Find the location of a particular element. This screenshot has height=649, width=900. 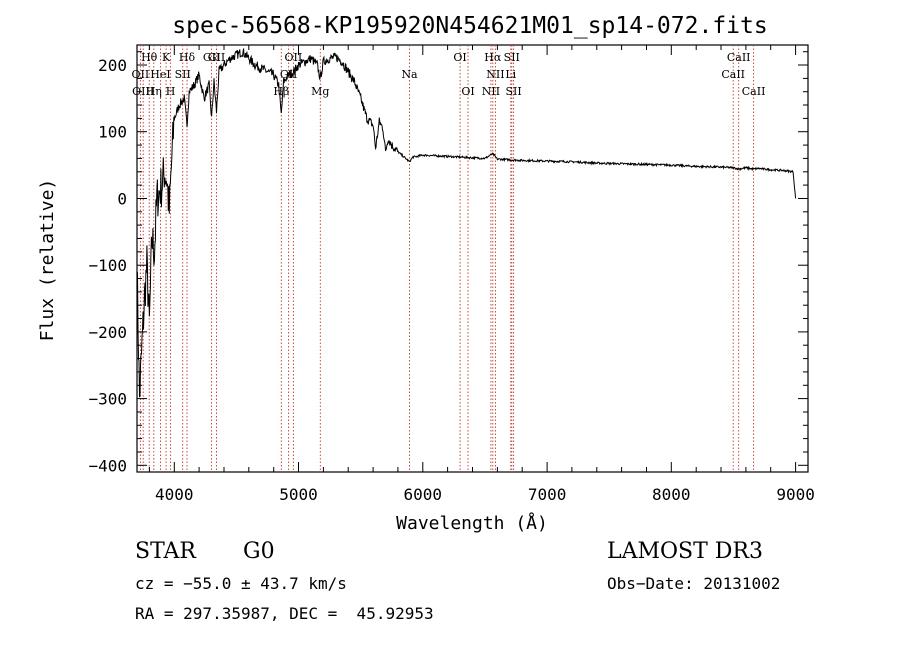

x-tick-label: 7000 is located at coordinates (547, 494).